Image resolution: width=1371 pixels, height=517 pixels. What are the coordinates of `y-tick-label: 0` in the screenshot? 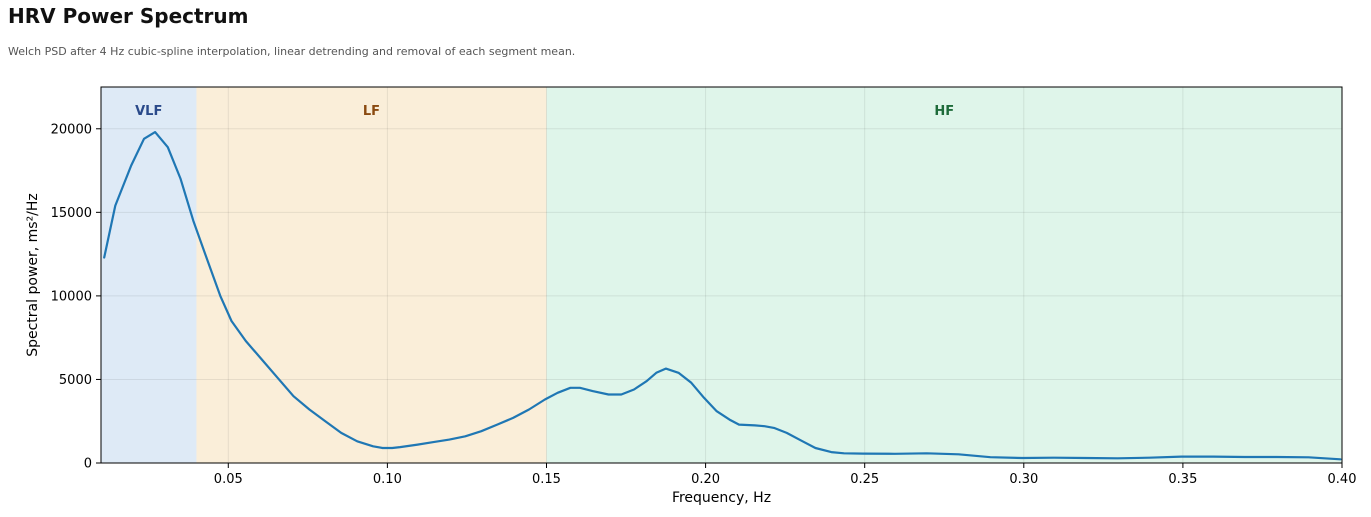 It's located at (88, 464).